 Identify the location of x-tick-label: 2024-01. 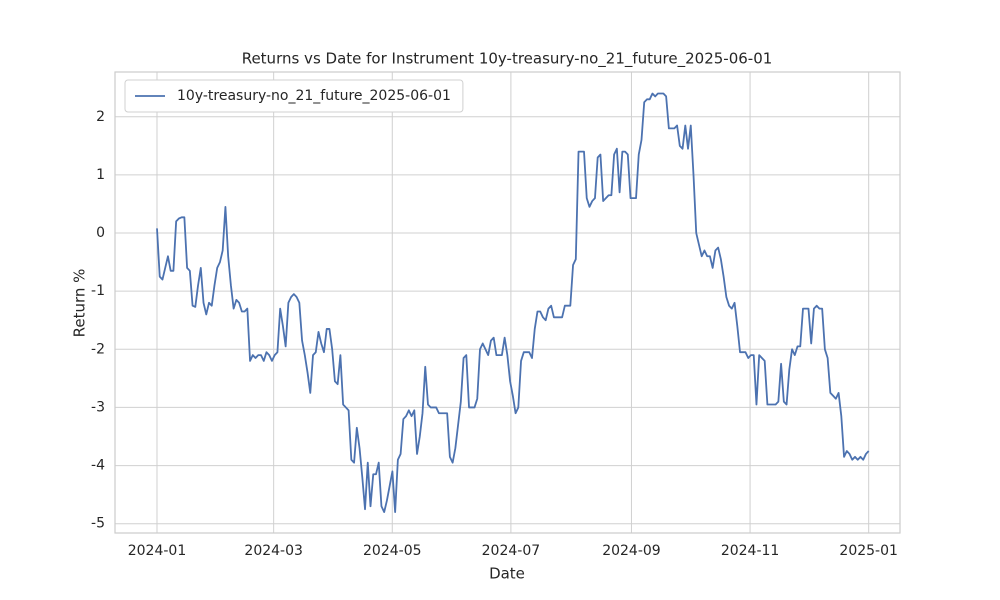
(157, 551).